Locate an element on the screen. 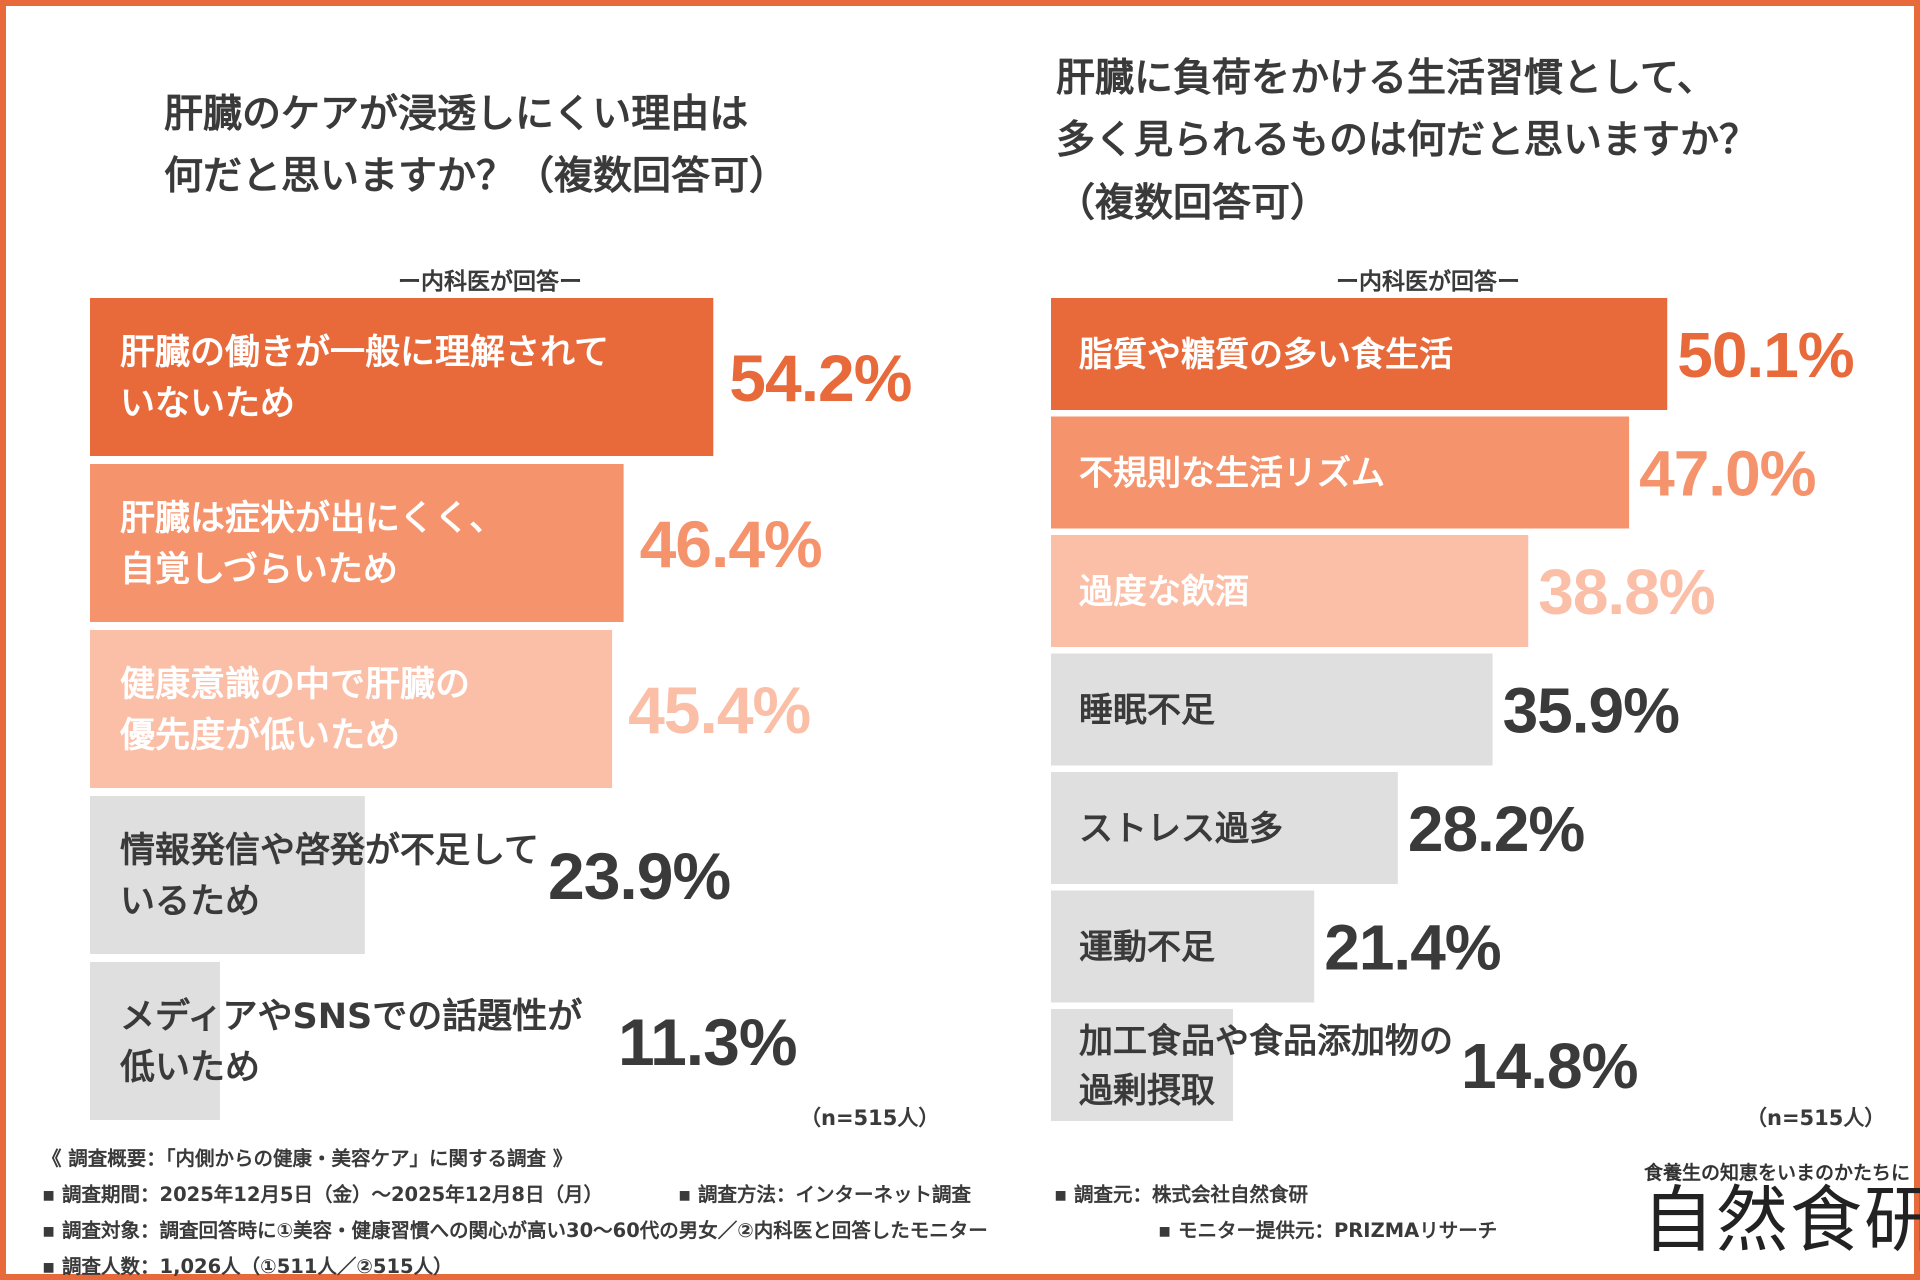 The width and height of the screenshot is (1920, 1280). category-label-1-line-1: 脂質や糖質の多い食生活 is located at coordinates (1266, 355).